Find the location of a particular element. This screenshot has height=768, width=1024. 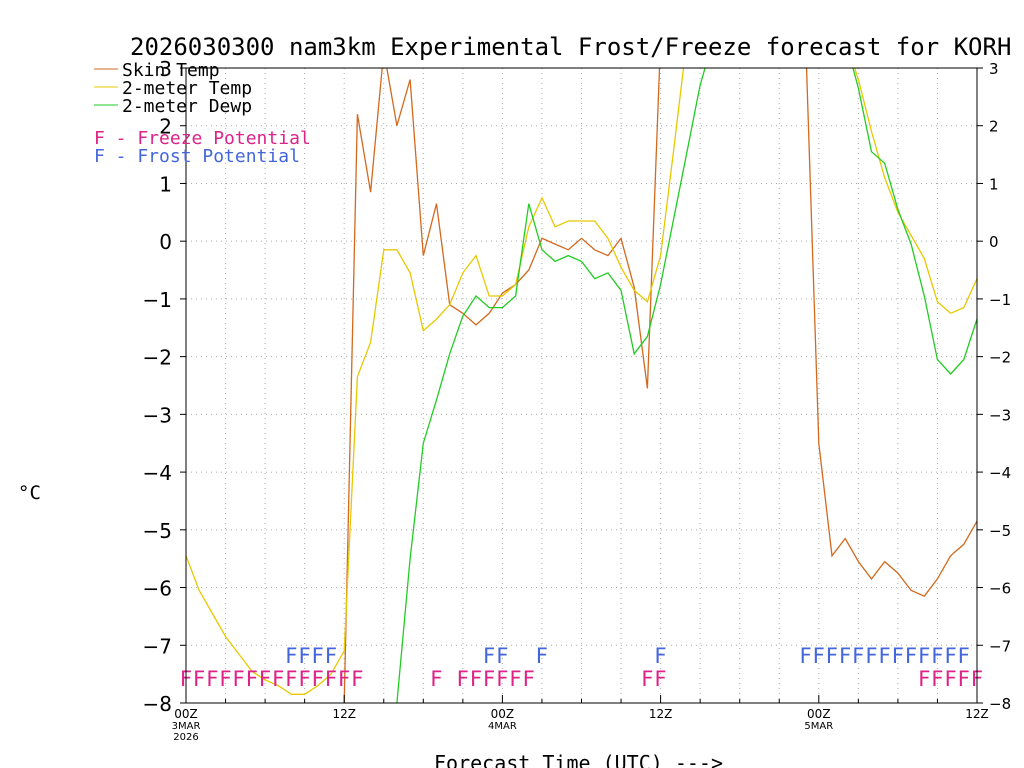

x-tick-label: 4MAR is located at coordinates (502, 726).